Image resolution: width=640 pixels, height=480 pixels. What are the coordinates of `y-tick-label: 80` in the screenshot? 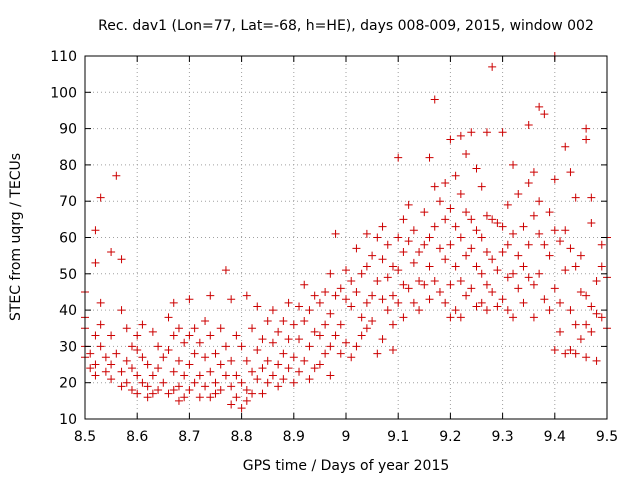 It's located at (68, 166).